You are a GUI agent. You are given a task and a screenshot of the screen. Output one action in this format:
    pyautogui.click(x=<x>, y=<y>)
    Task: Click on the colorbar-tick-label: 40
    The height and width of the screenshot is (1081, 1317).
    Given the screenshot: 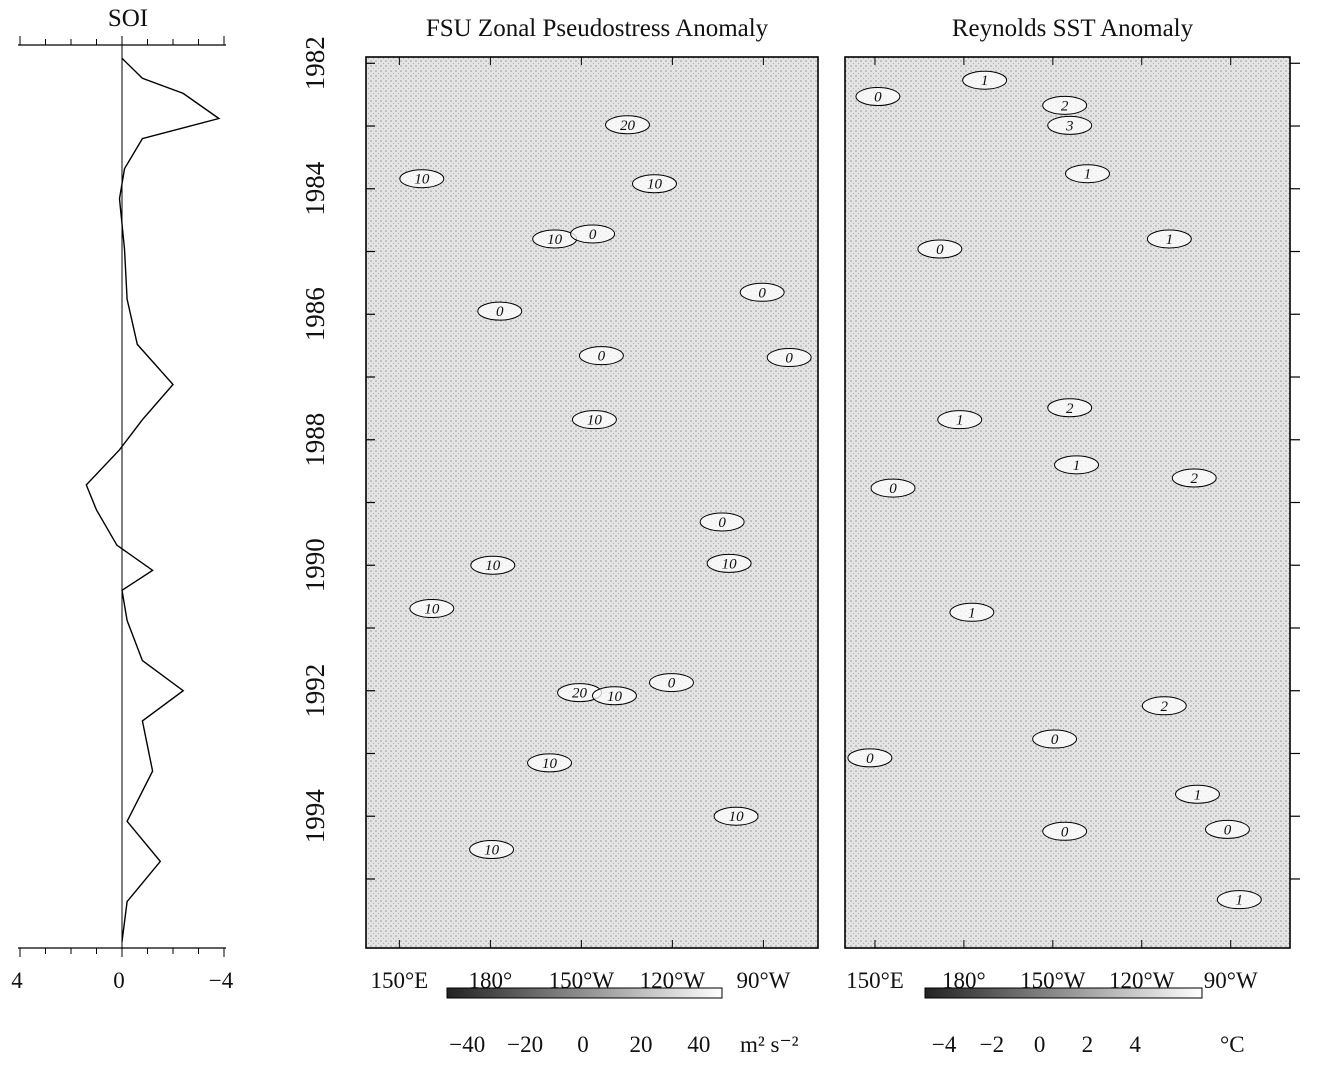 What is the action you would take?
    pyautogui.click(x=698, y=1044)
    